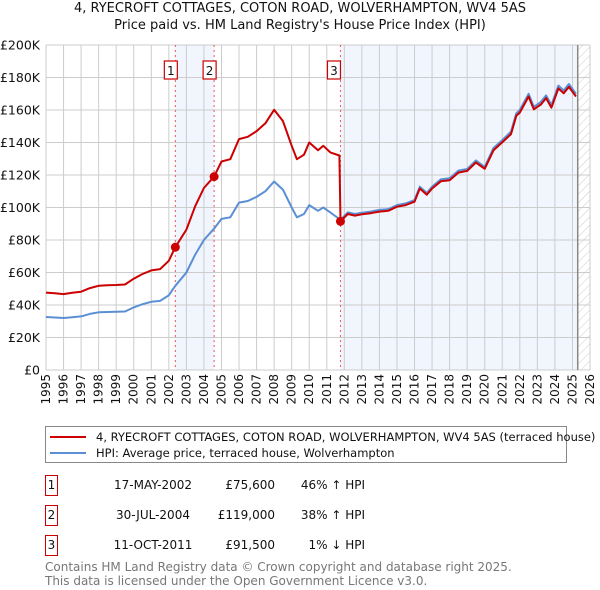 This screenshot has height=590, width=600. Describe the element at coordinates (151, 389) in the screenshot. I see `x-tick-label: 2001` at that location.